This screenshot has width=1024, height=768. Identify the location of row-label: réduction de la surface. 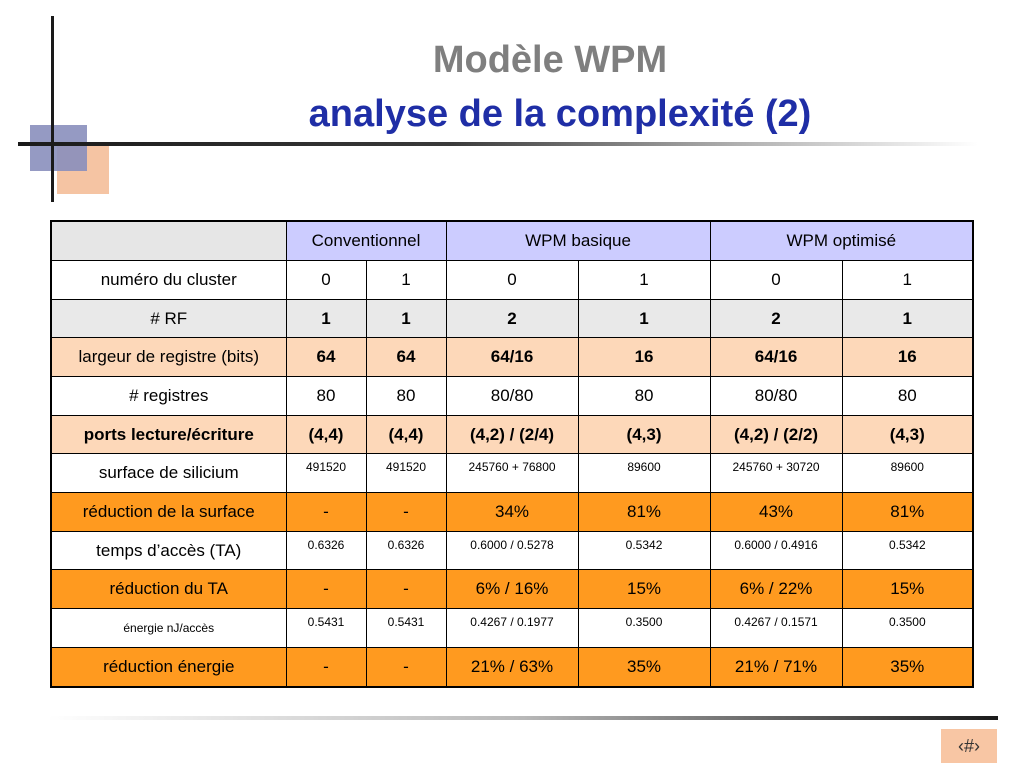
(168, 512).